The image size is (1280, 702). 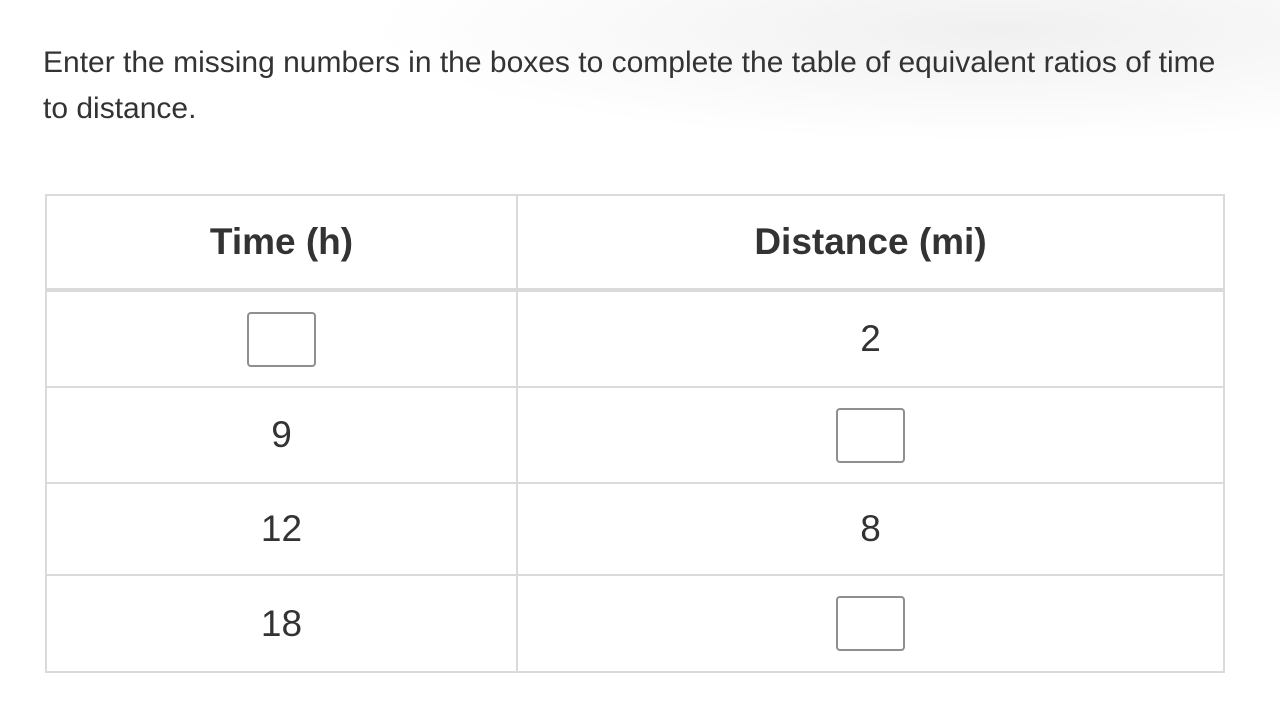 I want to click on time-cell: 18, so click(x=281, y=623).